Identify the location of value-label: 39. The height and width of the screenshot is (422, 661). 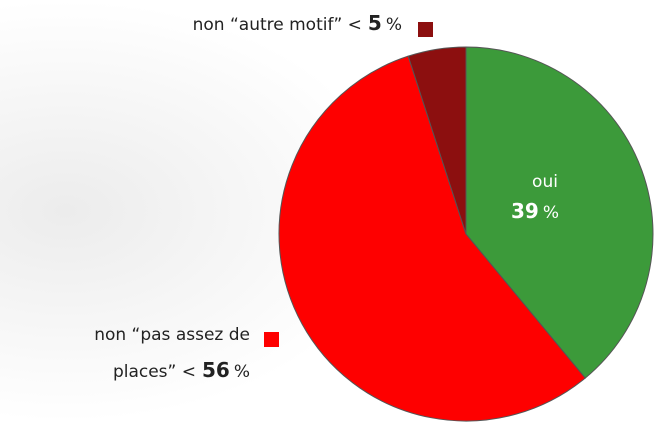
(525, 211).